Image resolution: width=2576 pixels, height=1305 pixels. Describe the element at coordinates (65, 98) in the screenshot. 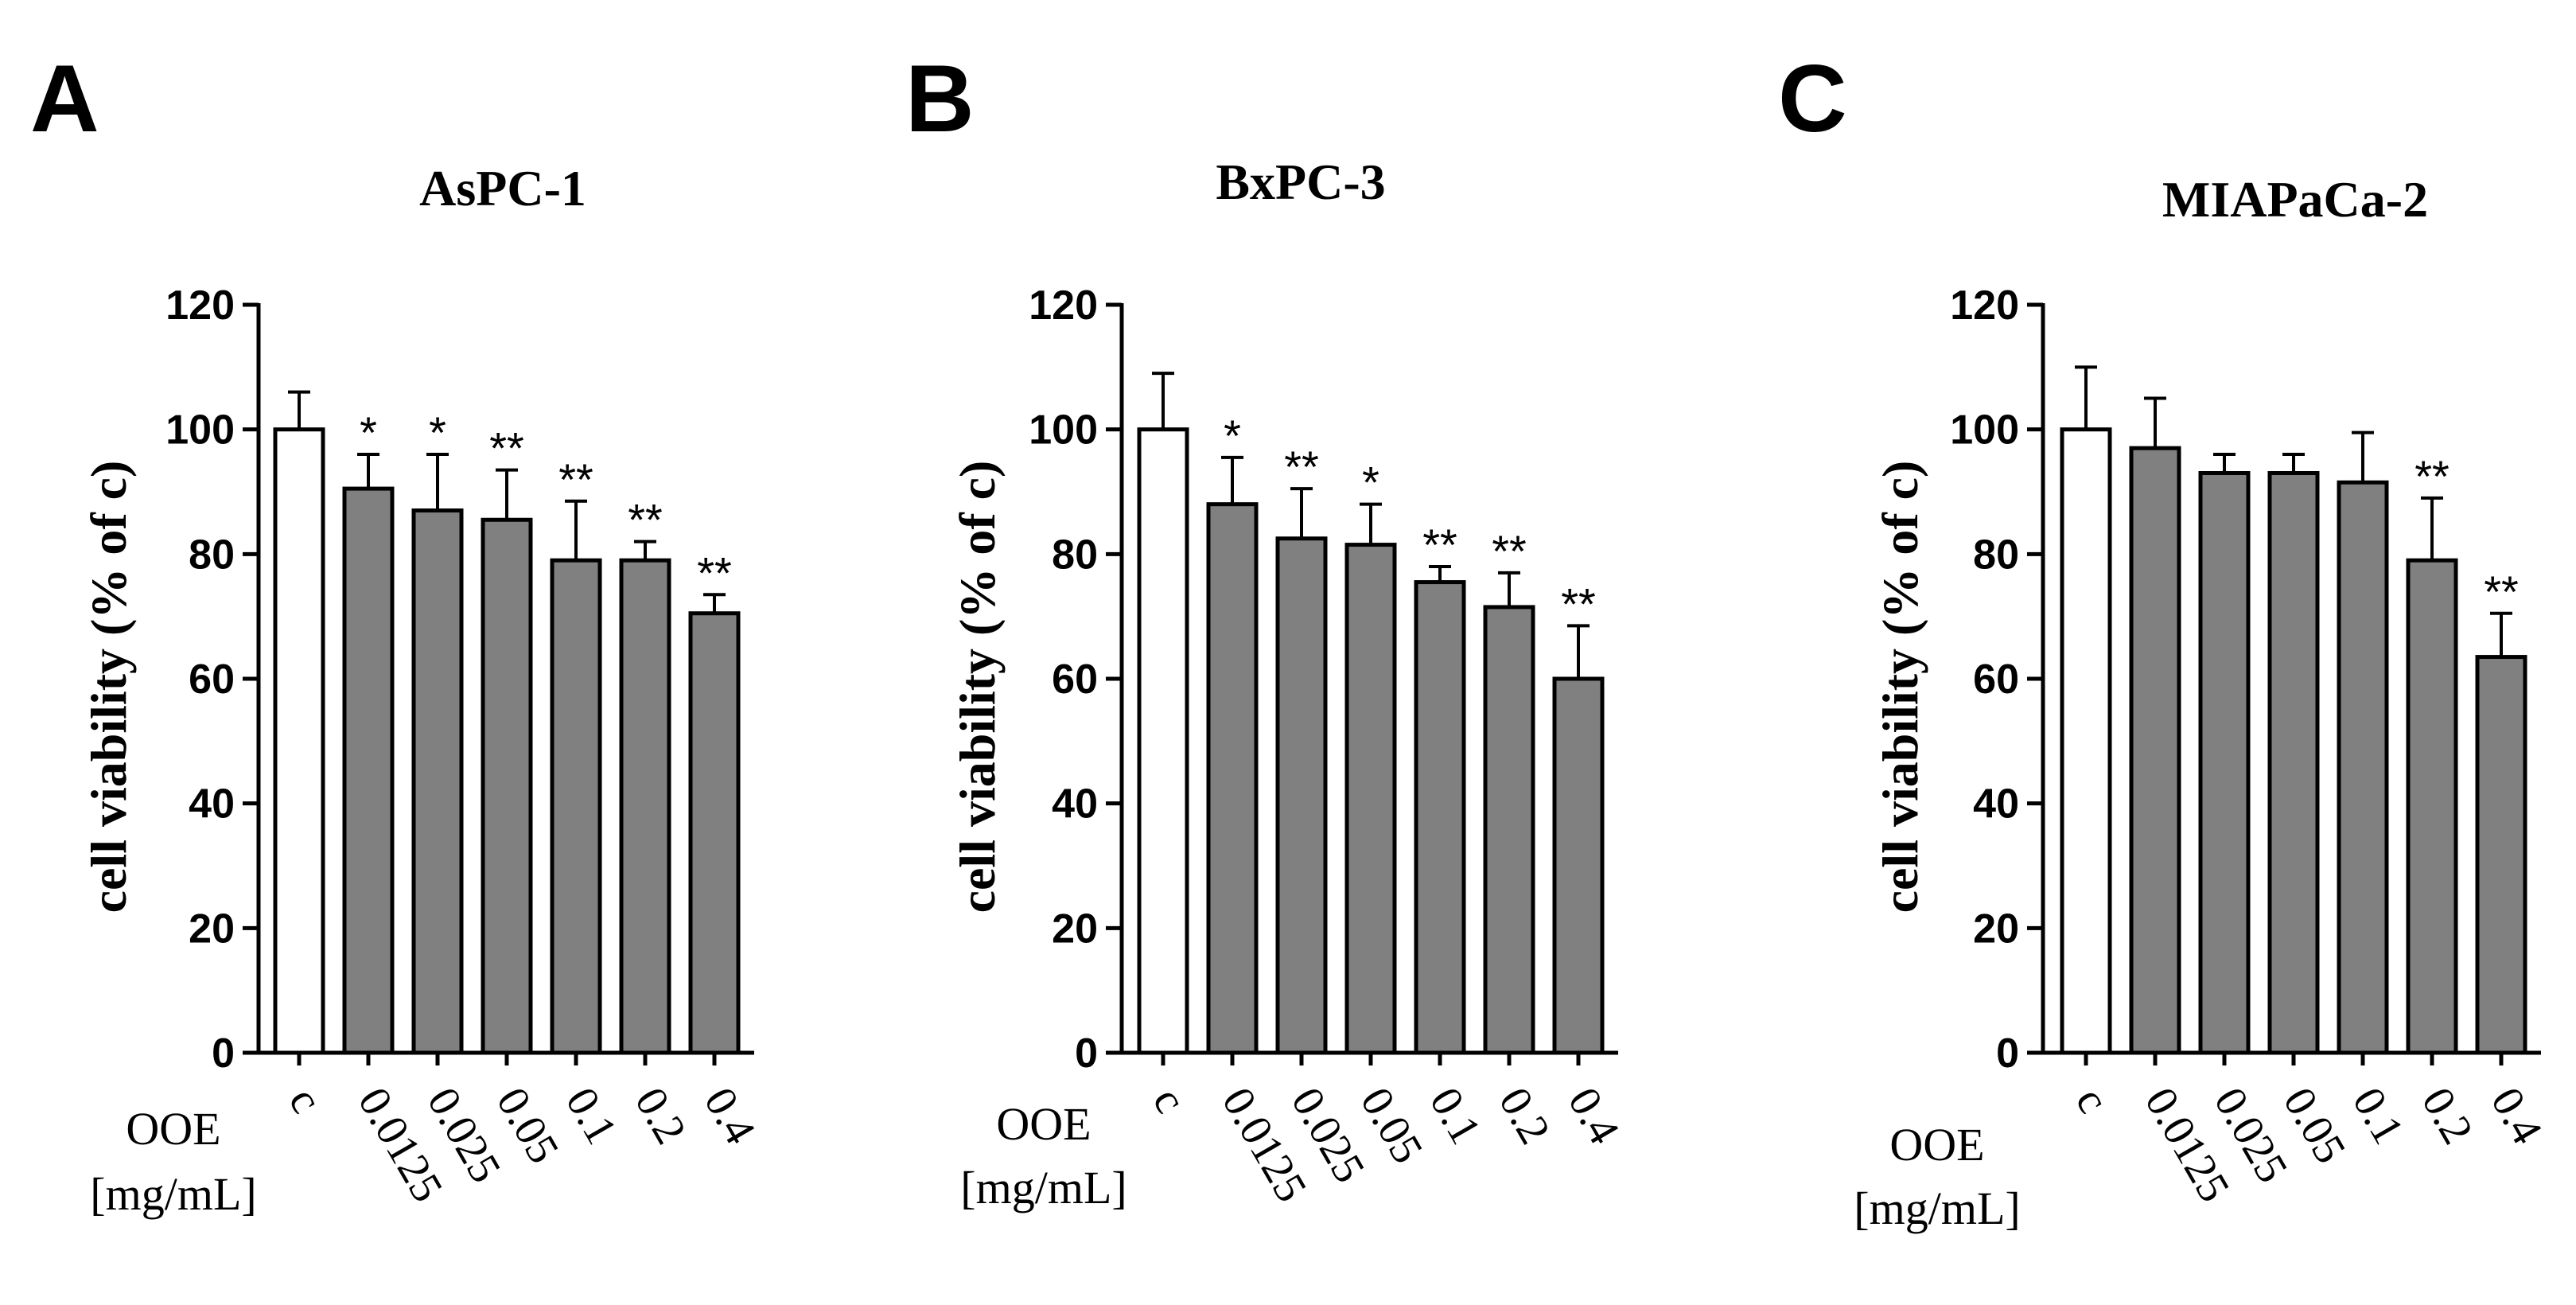

I see `panel-letter: A` at that location.